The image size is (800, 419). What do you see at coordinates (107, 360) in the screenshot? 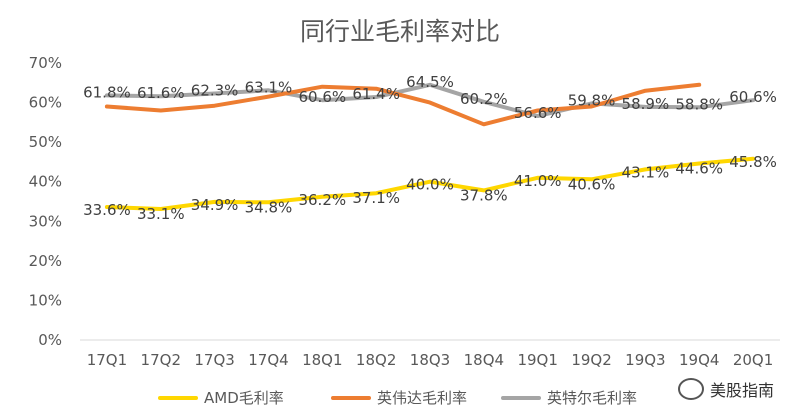
I see `x-tick-label: 17Q1` at bounding box center [107, 360].